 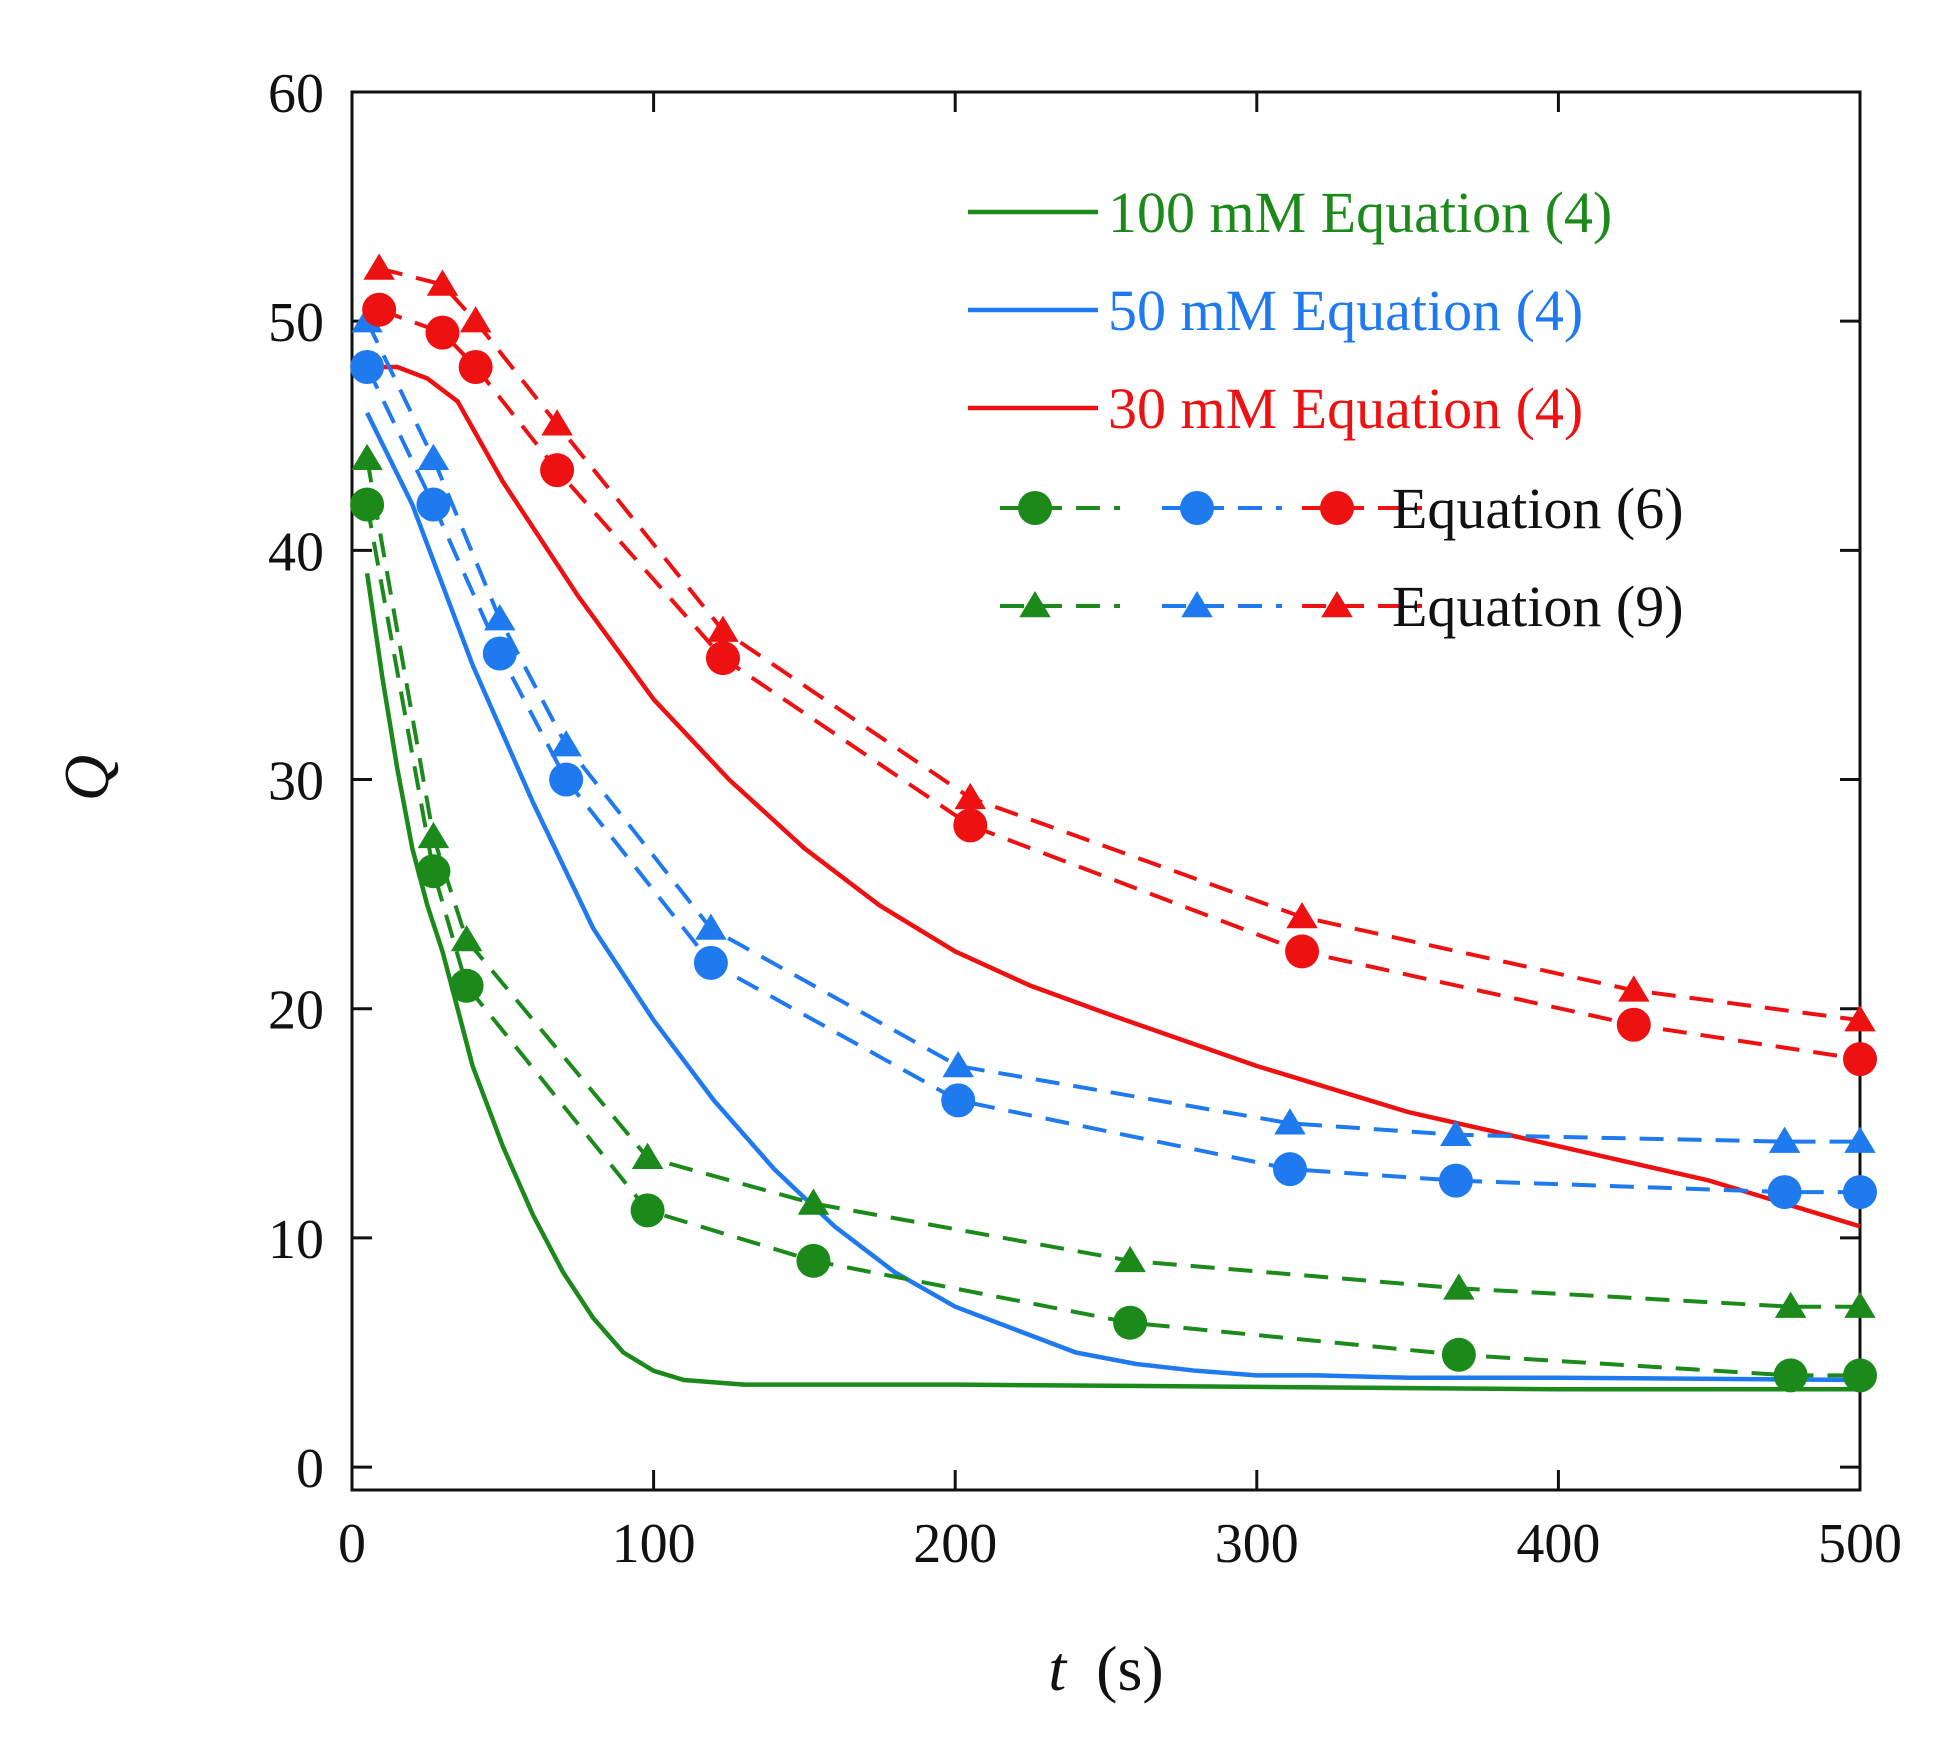 I want to click on y-tick-label: 30, so click(x=296, y=782).